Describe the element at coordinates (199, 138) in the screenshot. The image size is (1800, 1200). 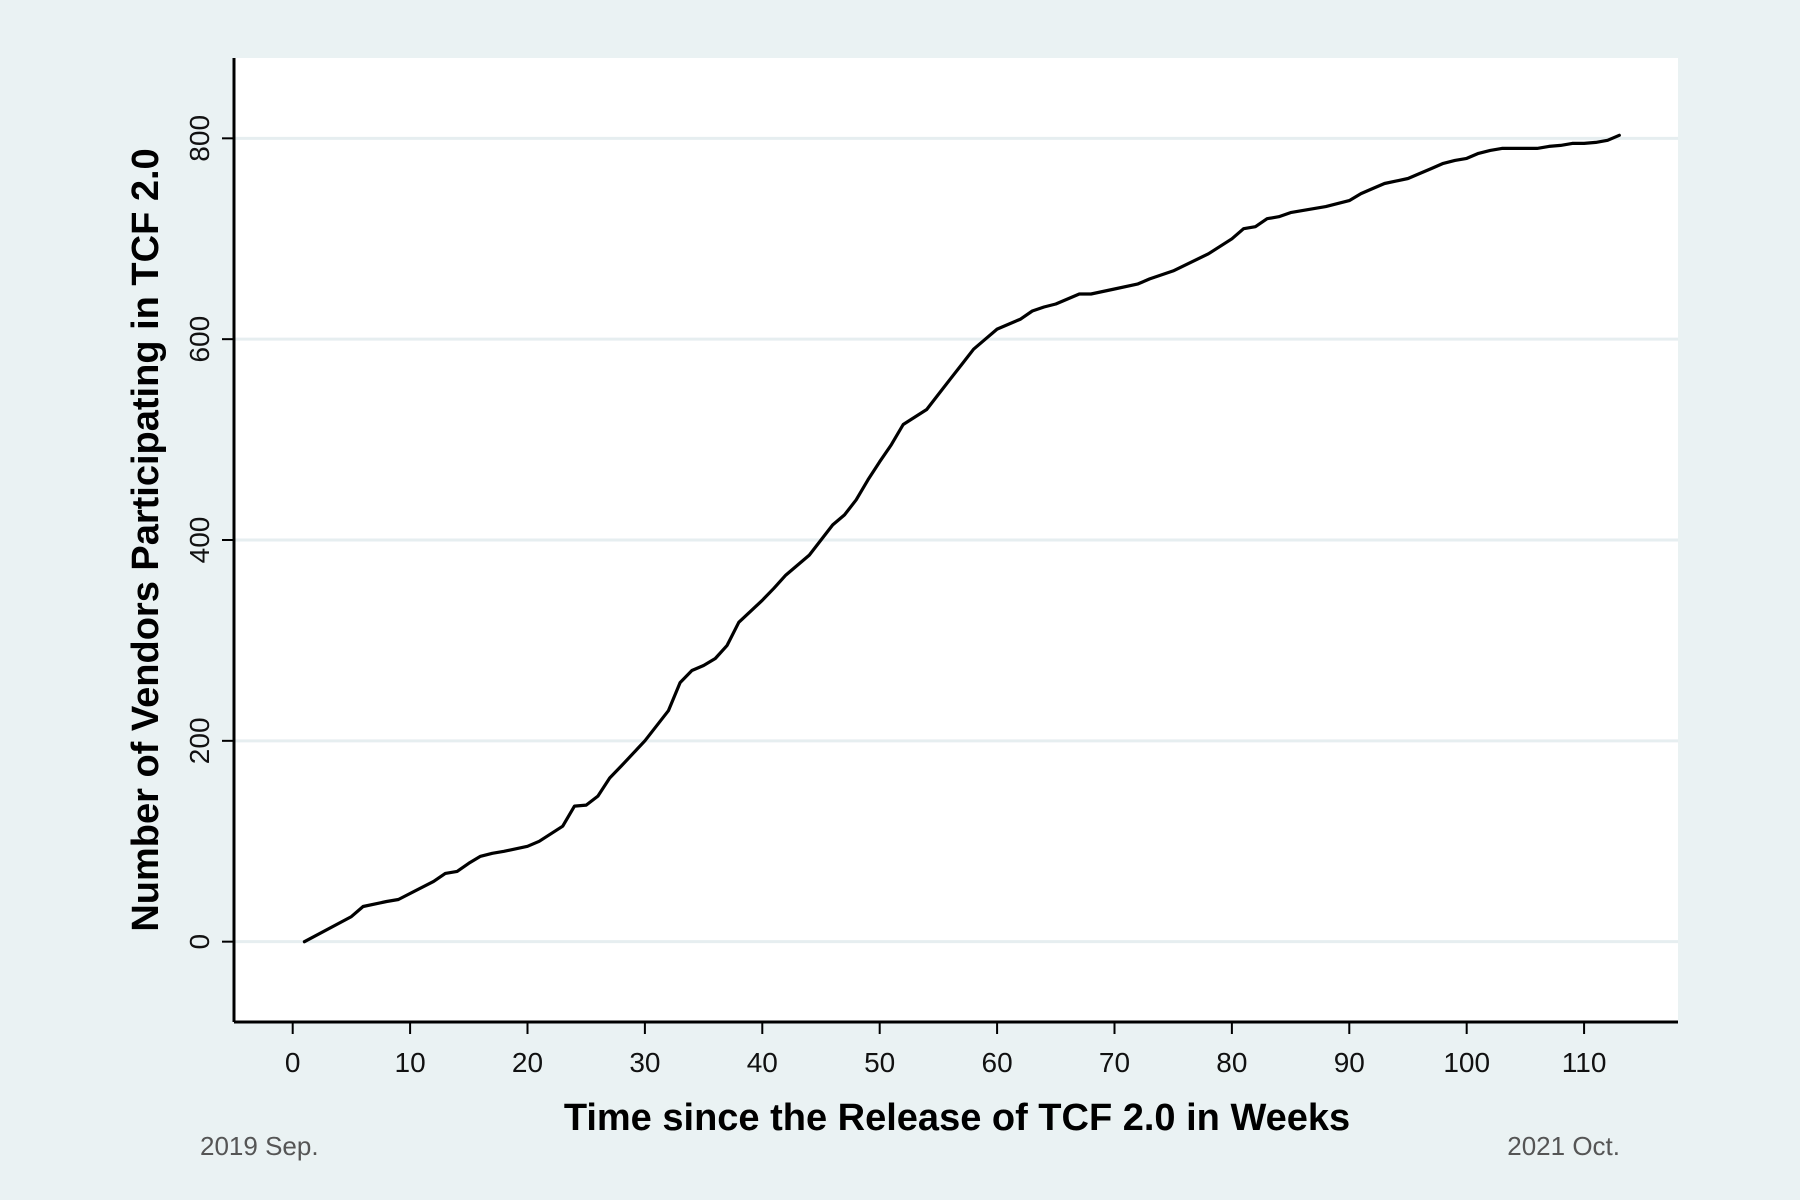
I see `y-tick-label-800: 800` at that location.